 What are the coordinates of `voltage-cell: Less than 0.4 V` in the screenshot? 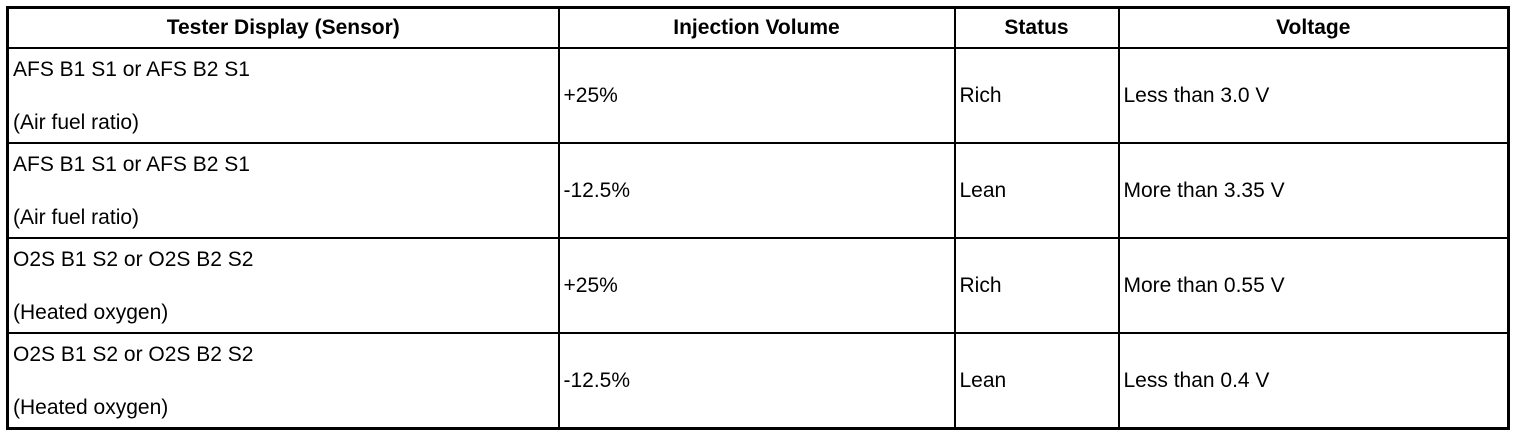 It's located at (1313, 381).